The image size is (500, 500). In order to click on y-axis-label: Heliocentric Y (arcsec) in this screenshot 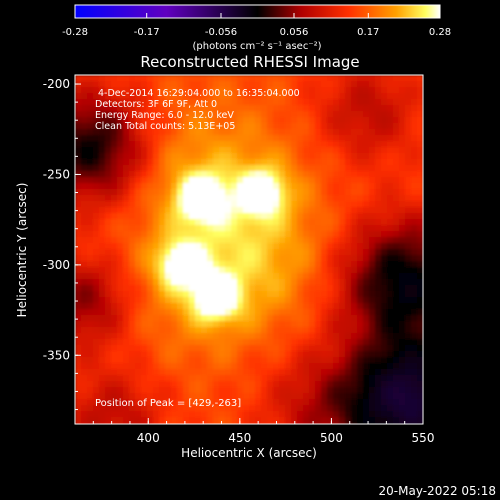, I will do `click(22, 250)`.